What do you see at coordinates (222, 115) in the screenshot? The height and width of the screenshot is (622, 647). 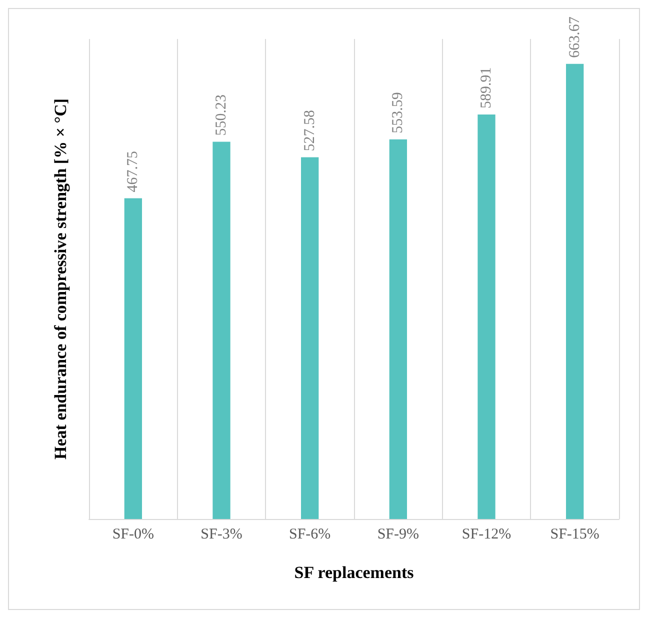 I see `data-label: 550.23` at bounding box center [222, 115].